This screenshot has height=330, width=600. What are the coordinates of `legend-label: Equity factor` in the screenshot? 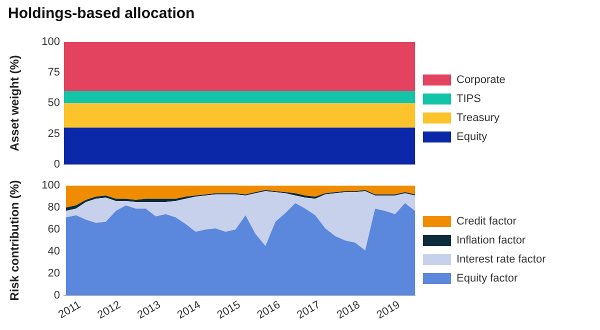 It's located at (487, 278).